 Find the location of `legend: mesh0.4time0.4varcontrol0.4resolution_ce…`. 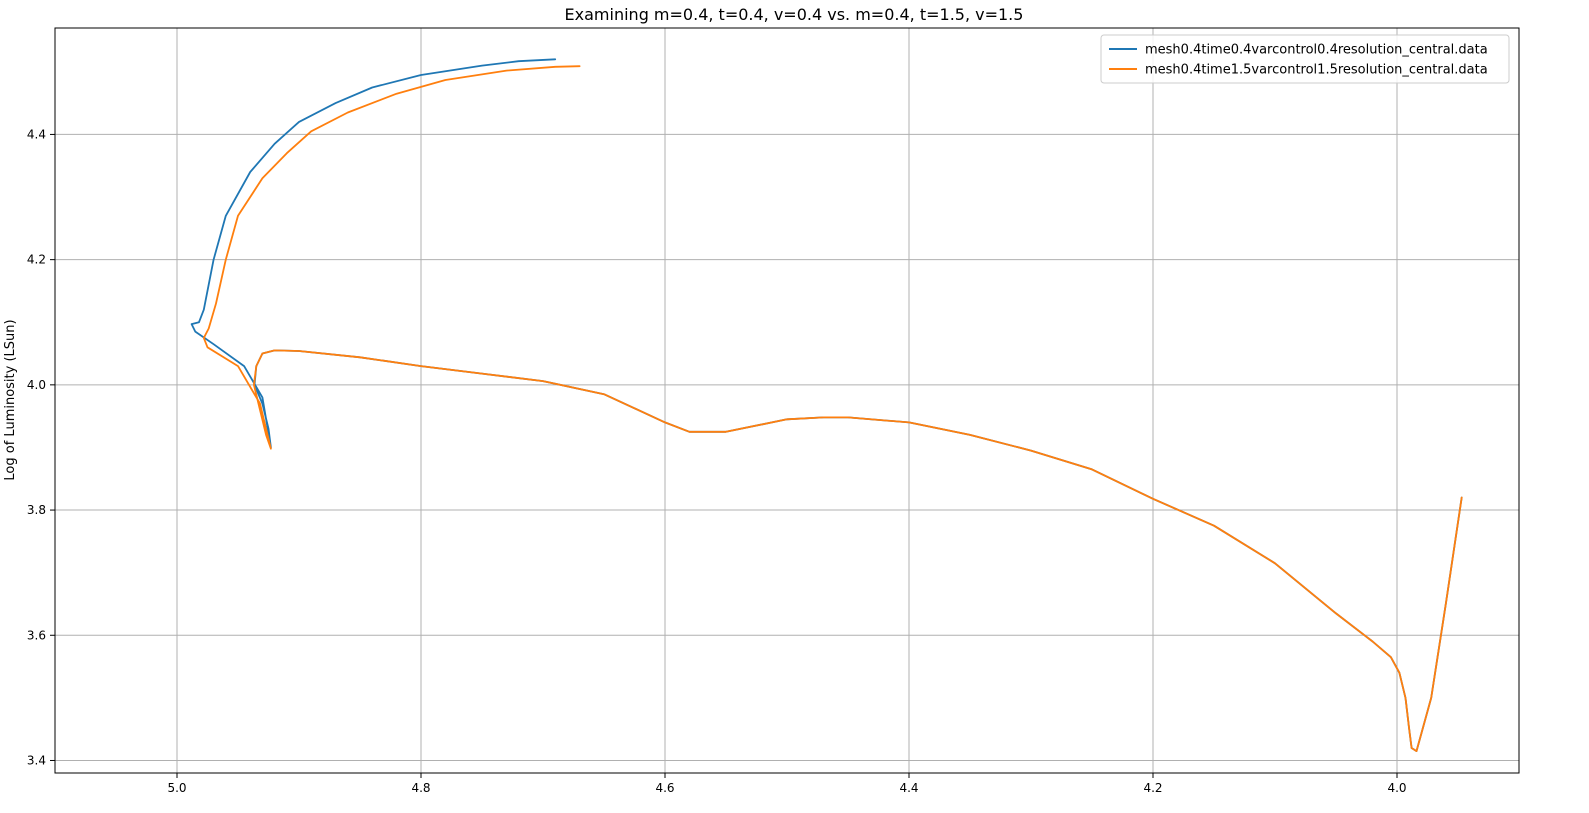

legend: mesh0.4time0.4varcontrol0.4resolution_ce… is located at coordinates (1305, 59).